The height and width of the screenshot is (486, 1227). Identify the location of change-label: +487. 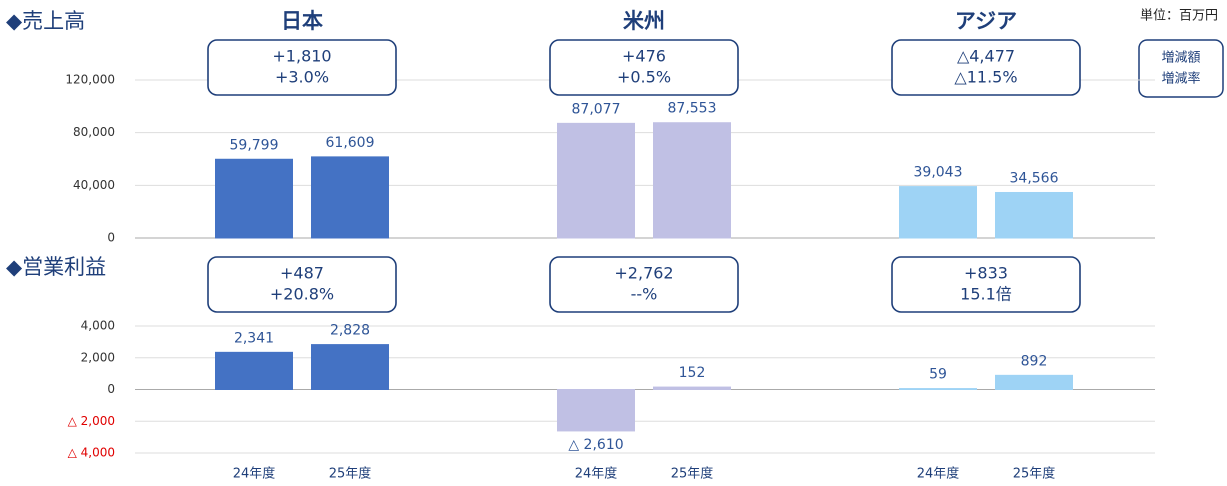
(302, 273).